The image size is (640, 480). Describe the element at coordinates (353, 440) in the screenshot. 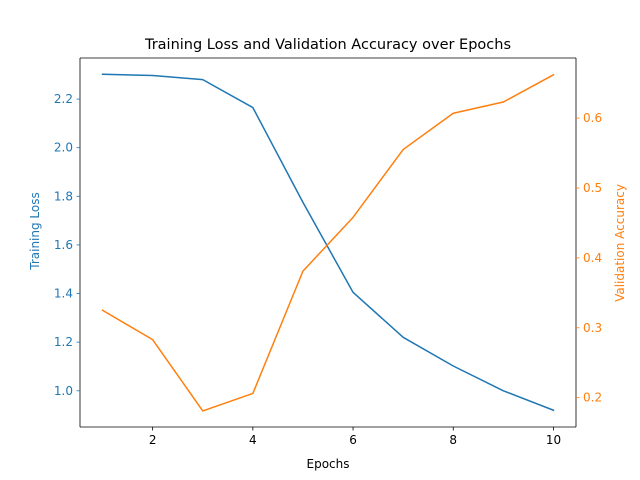

I see `x-tick-label: 6` at that location.